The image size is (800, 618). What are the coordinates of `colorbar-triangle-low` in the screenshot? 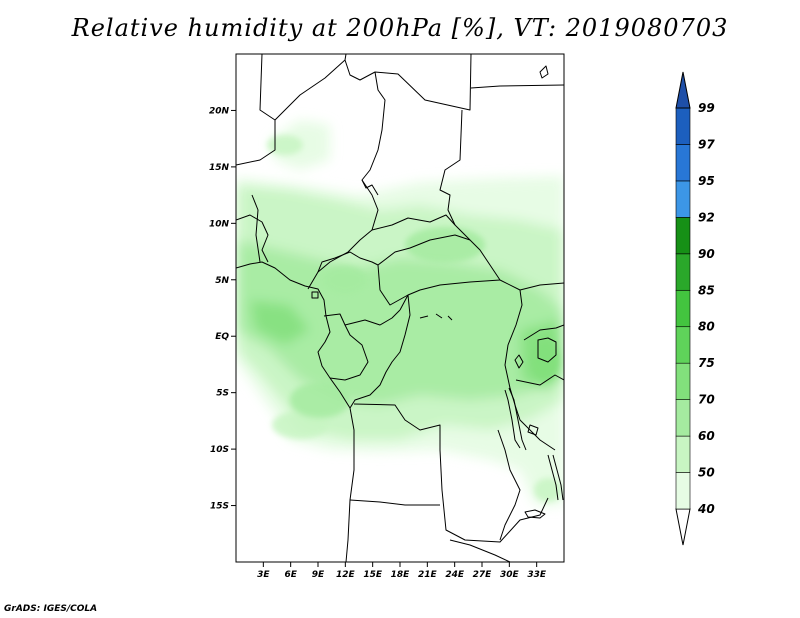 It's located at (683, 527).